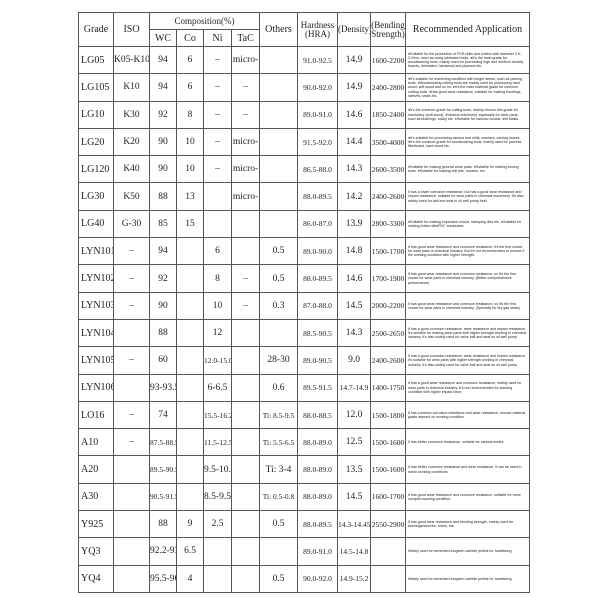 Image resolution: width=600 pixels, height=600 pixels. What do you see at coordinates (354, 278) in the screenshot?
I see `value-cell: 14.6` at bounding box center [354, 278].